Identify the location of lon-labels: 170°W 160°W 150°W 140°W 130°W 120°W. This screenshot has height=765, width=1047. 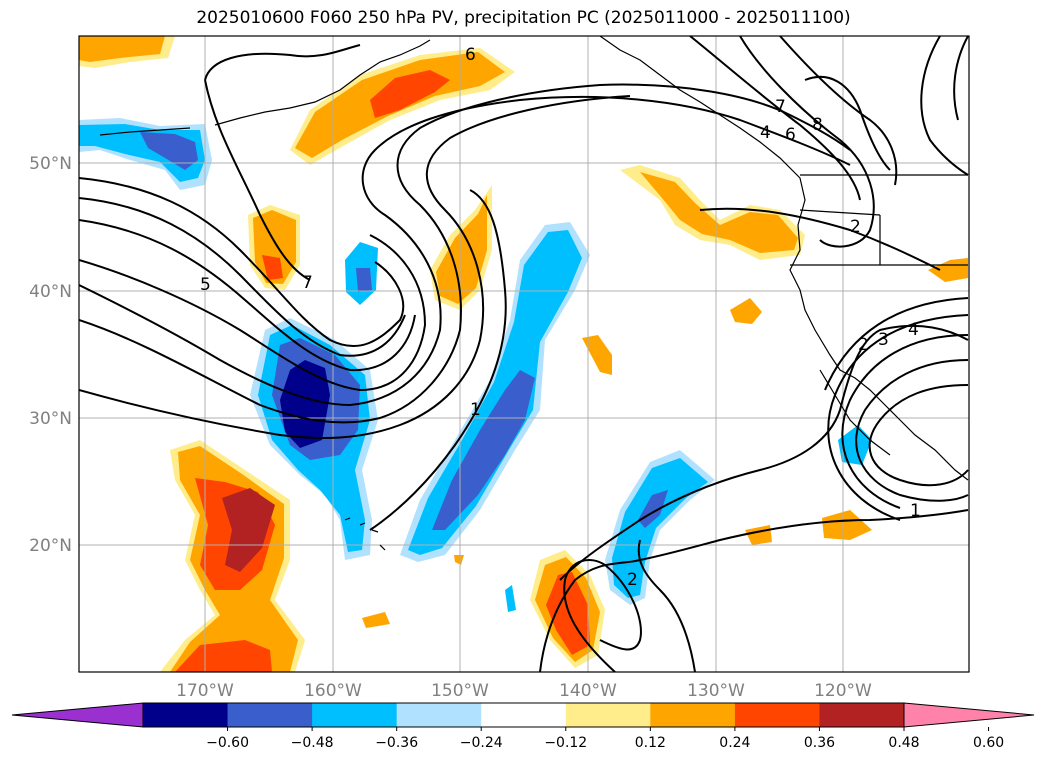
(524, 691).